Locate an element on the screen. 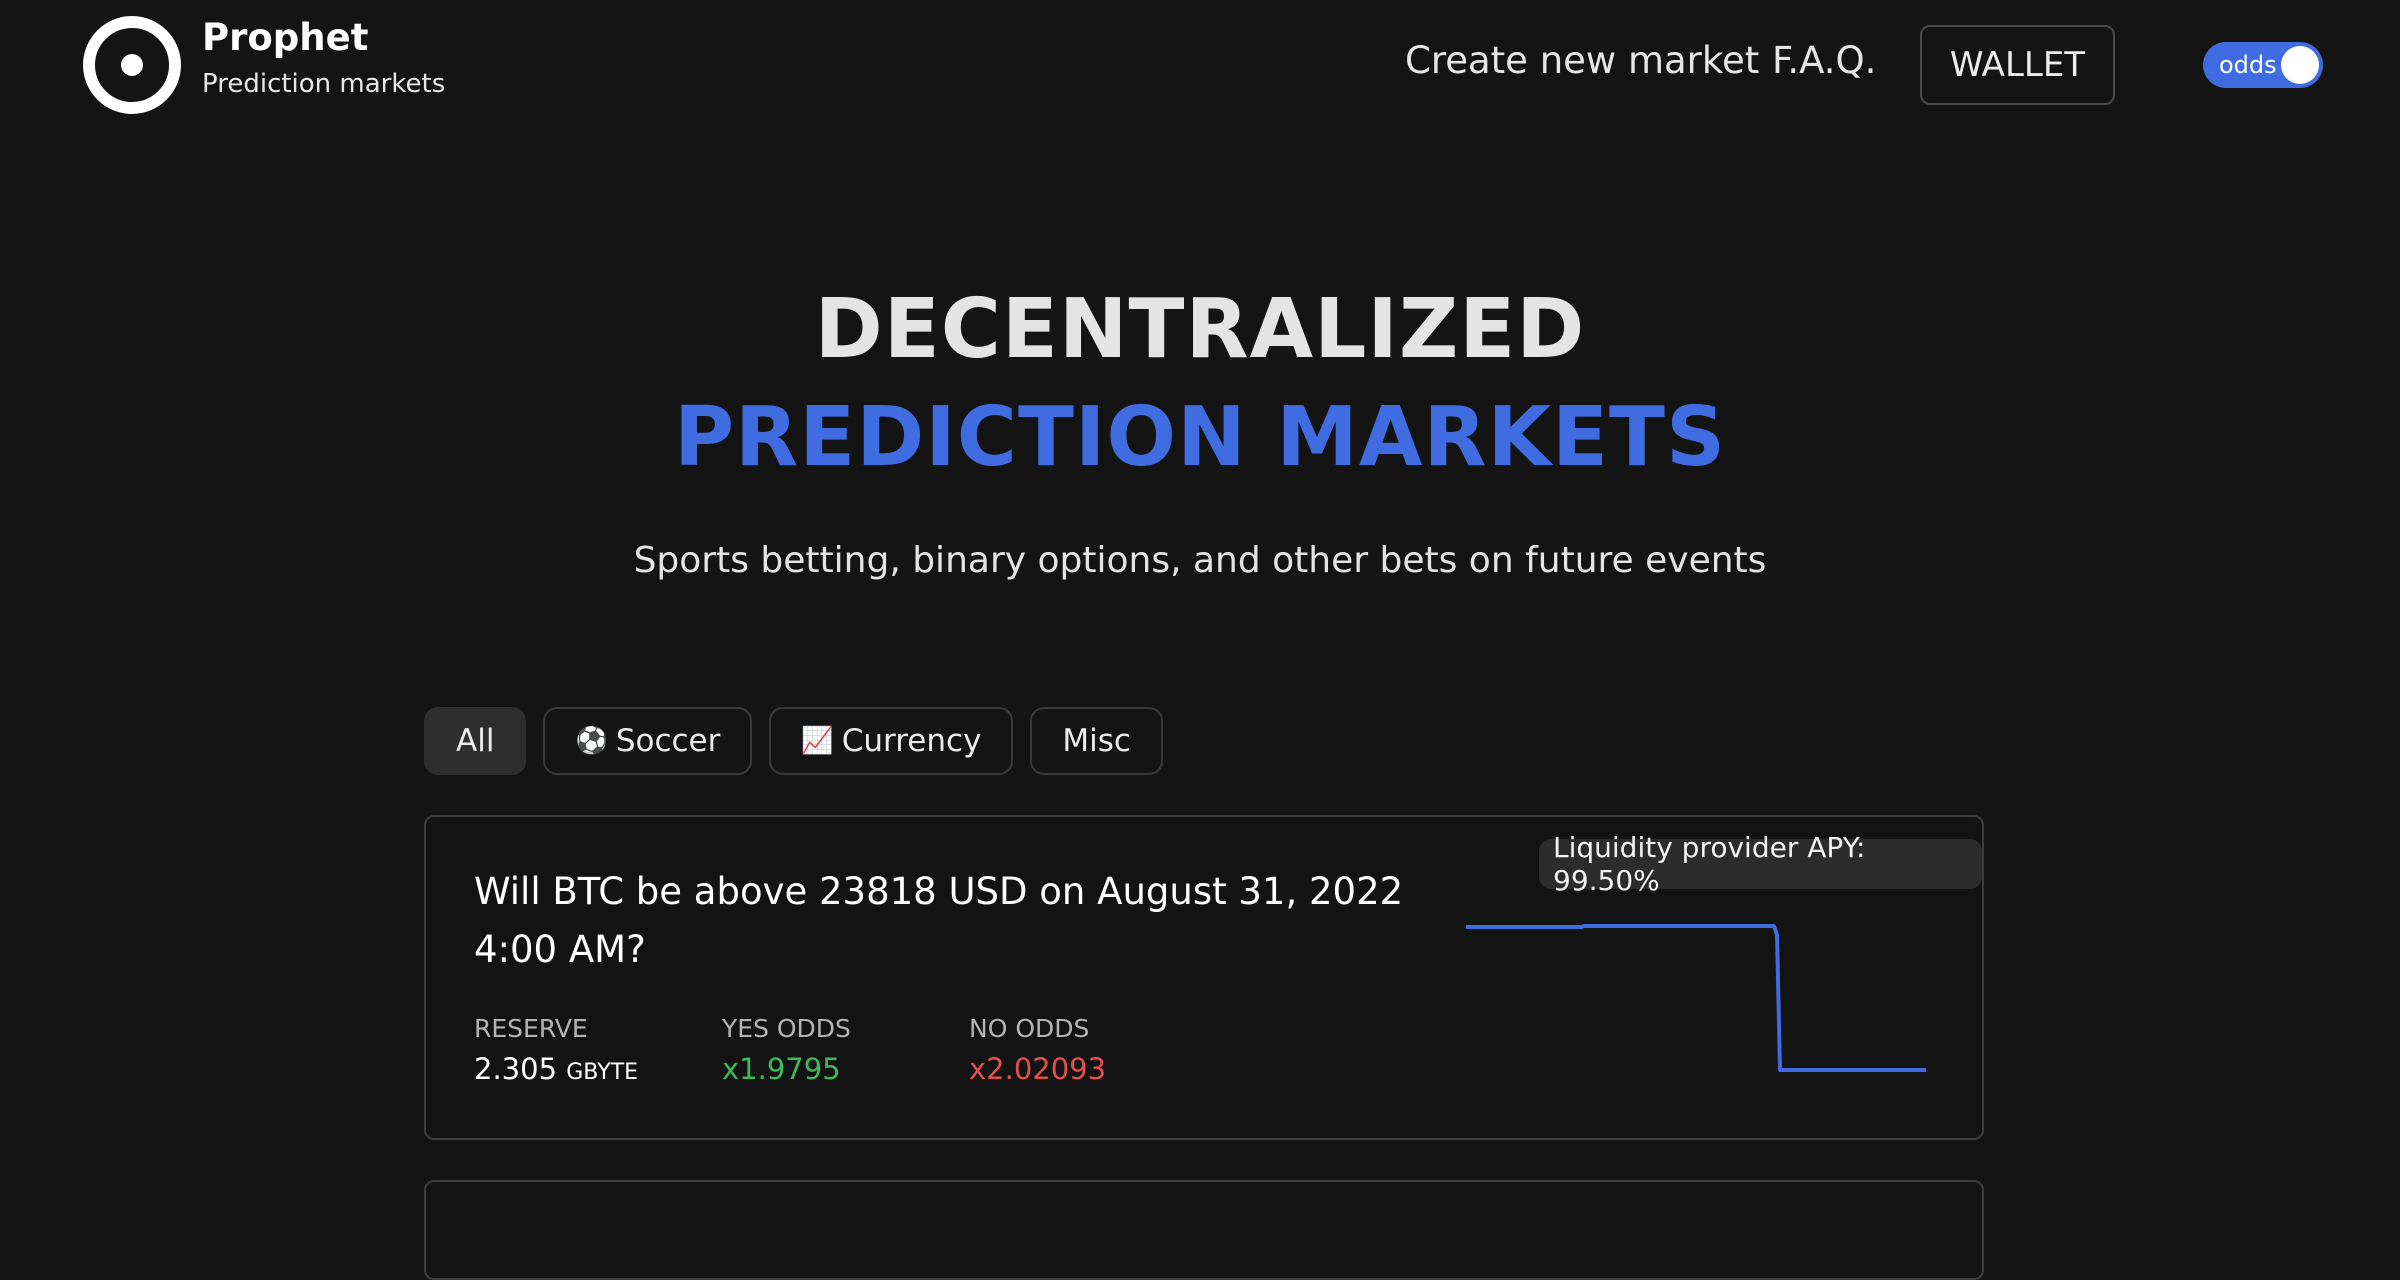  filter-label: Soccer is located at coordinates (668, 741).